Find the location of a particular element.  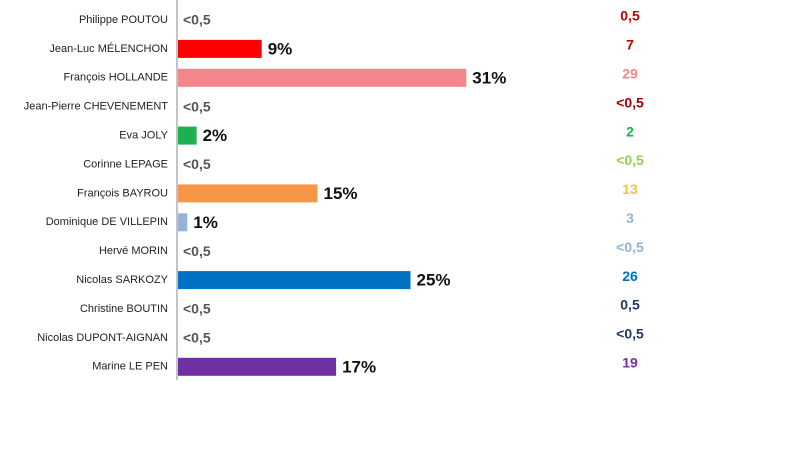

value-label: 1% is located at coordinates (205, 222).